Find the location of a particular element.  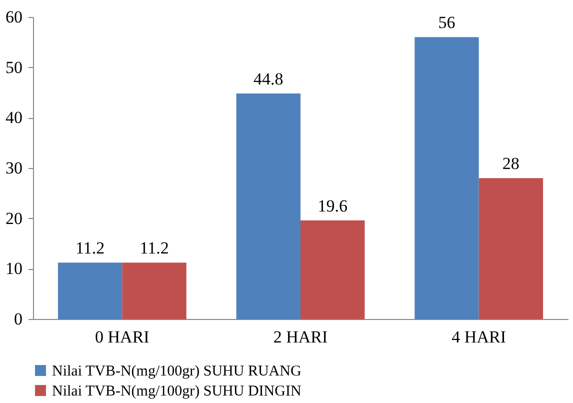

y-tick-label: 30 is located at coordinates (14, 168).